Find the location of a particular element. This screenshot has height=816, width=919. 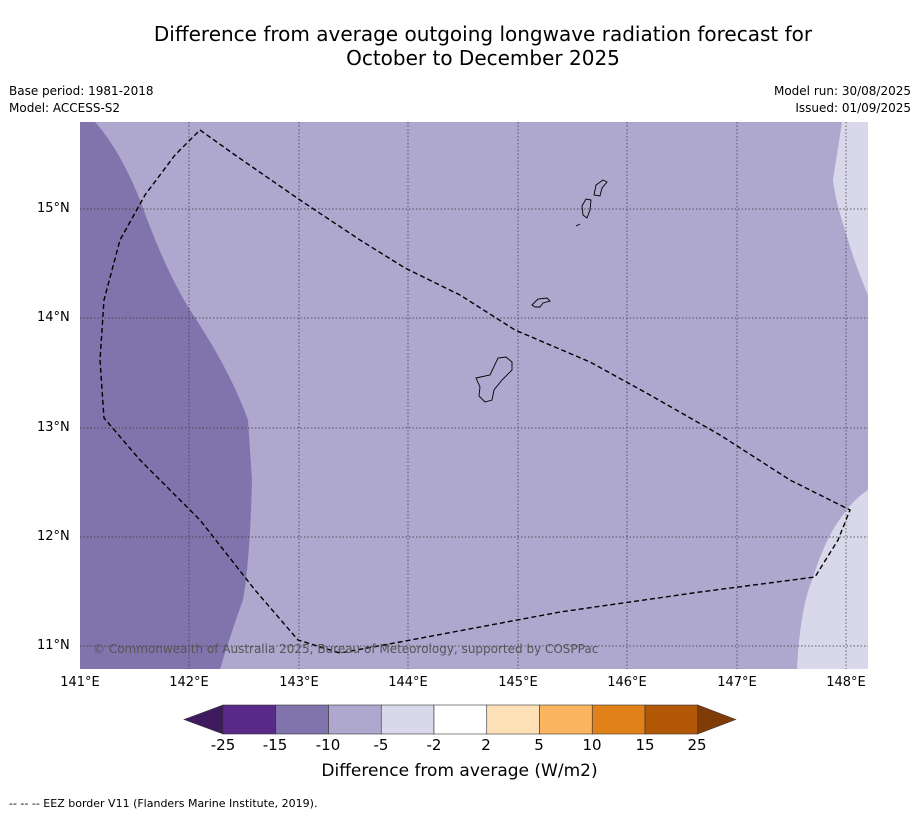

cb-tick-3: -5 is located at coordinates (381, 745).